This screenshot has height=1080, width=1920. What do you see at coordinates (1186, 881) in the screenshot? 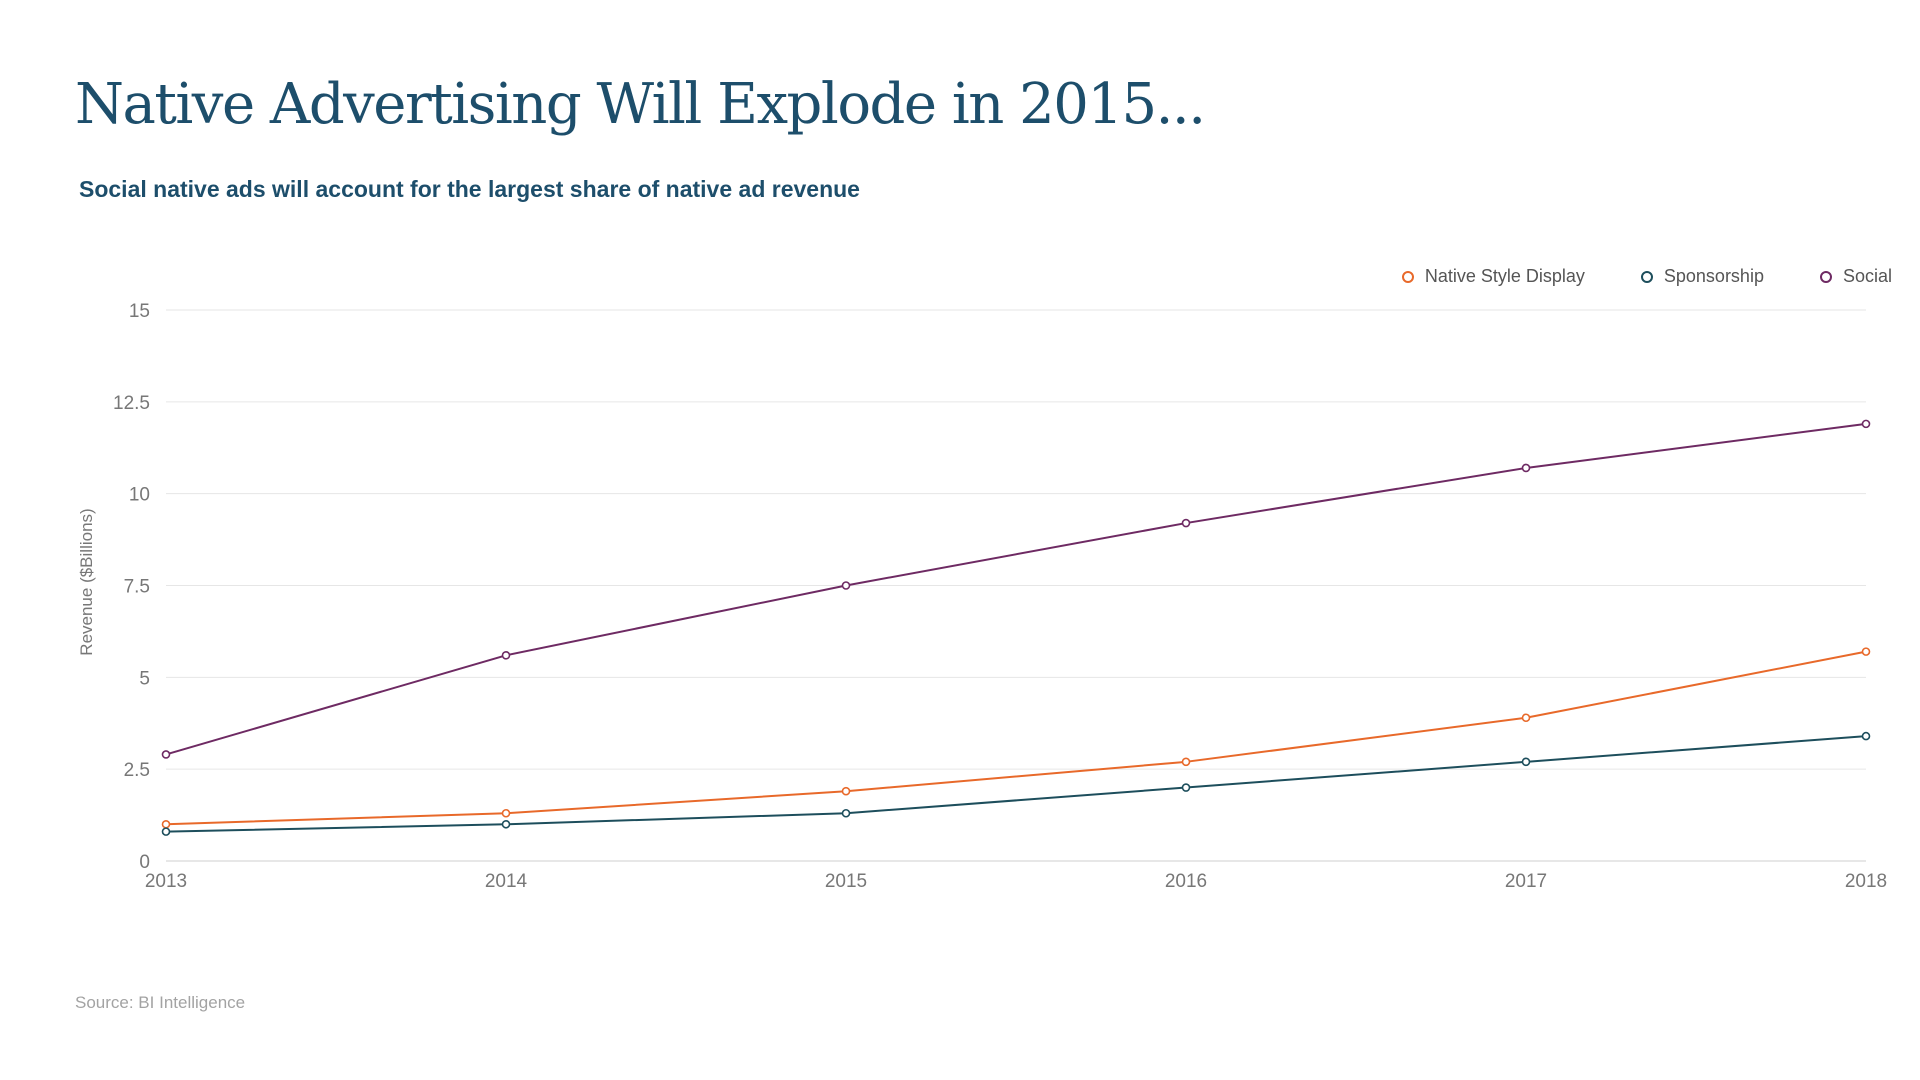
I see `x-tick-label: 2016` at bounding box center [1186, 881].